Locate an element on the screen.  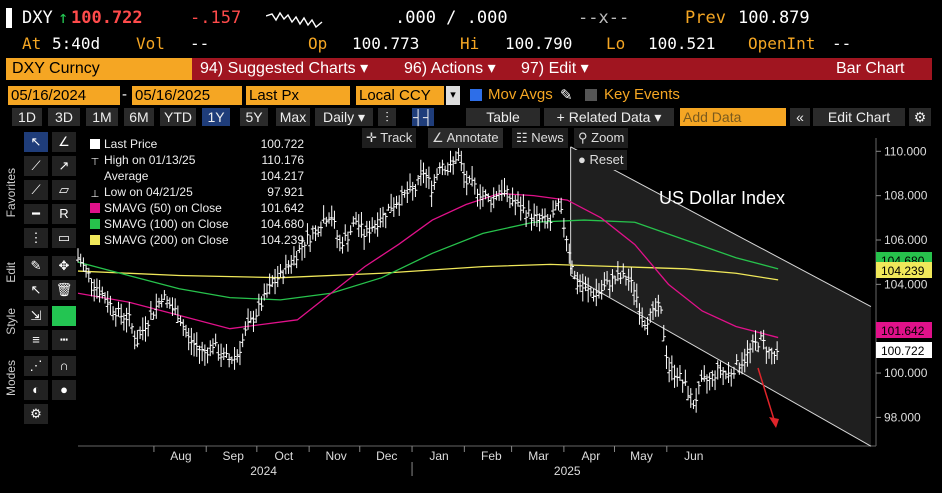
magnet-icon: ∩ is located at coordinates (64, 366).